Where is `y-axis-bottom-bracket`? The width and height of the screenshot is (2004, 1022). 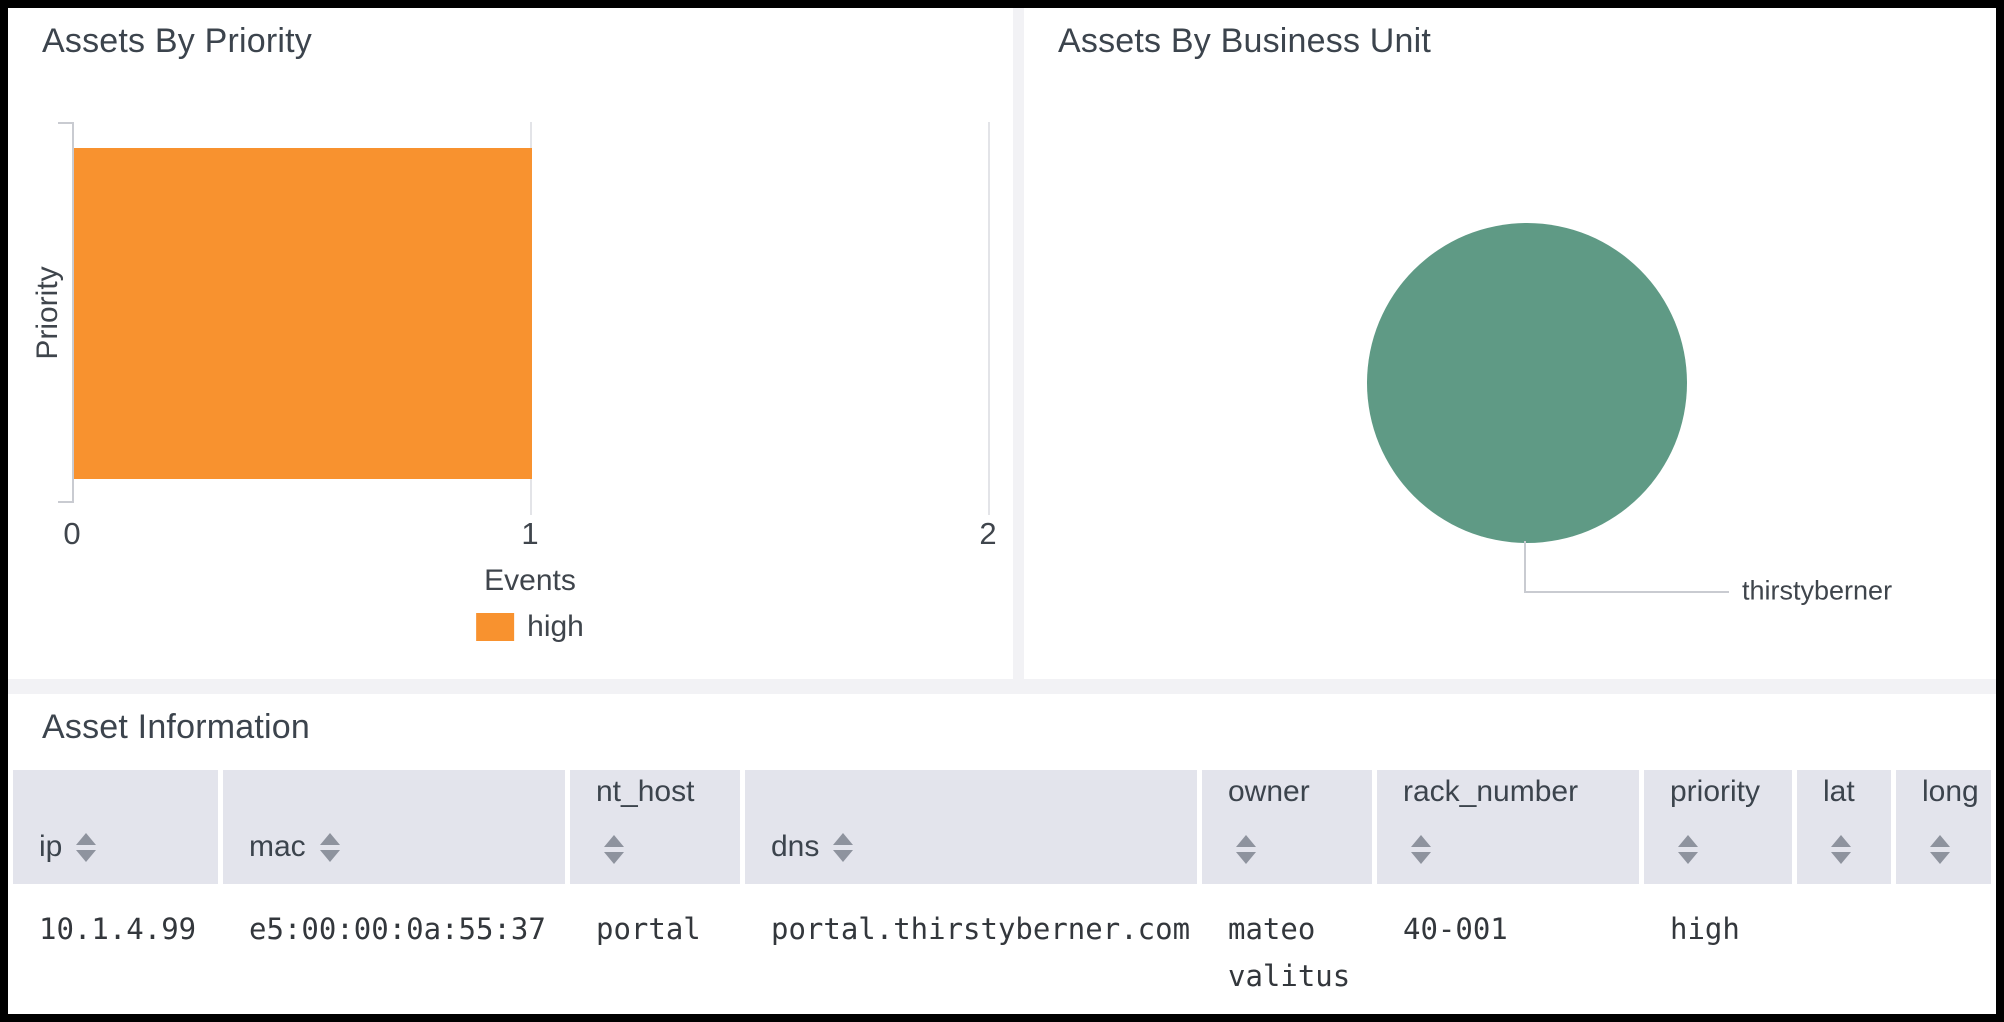 y-axis-bottom-bracket is located at coordinates (65, 502).